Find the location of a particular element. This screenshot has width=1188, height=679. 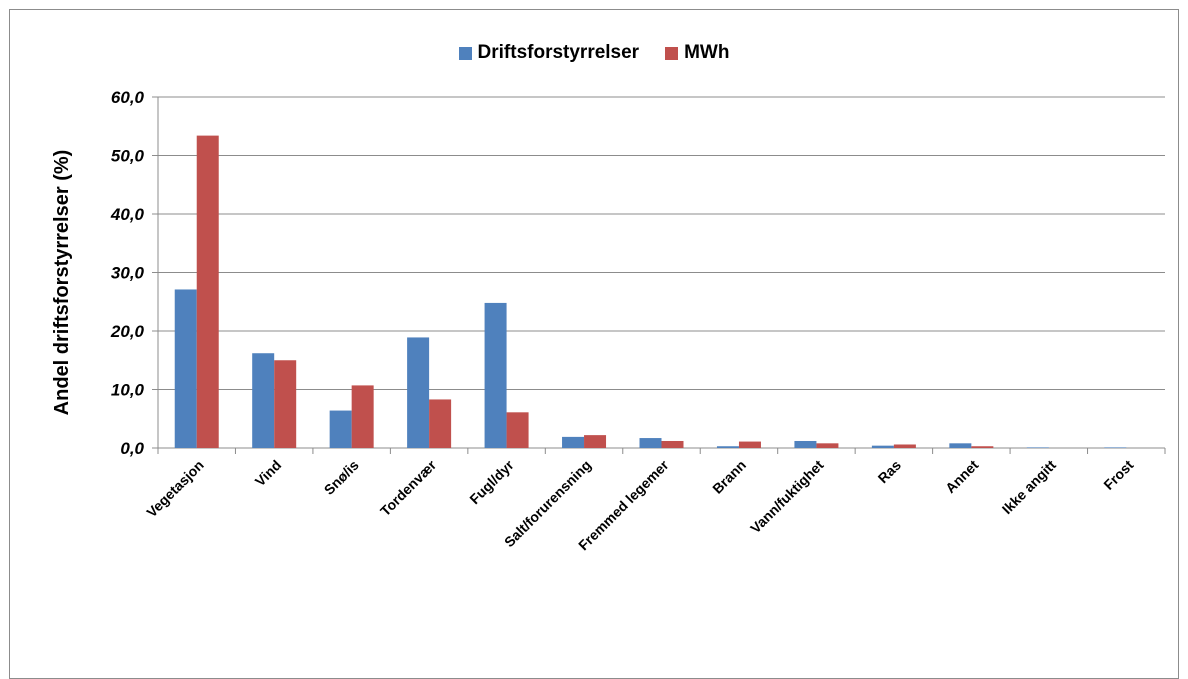

legend-item-mwh: MWh is located at coordinates (697, 53).